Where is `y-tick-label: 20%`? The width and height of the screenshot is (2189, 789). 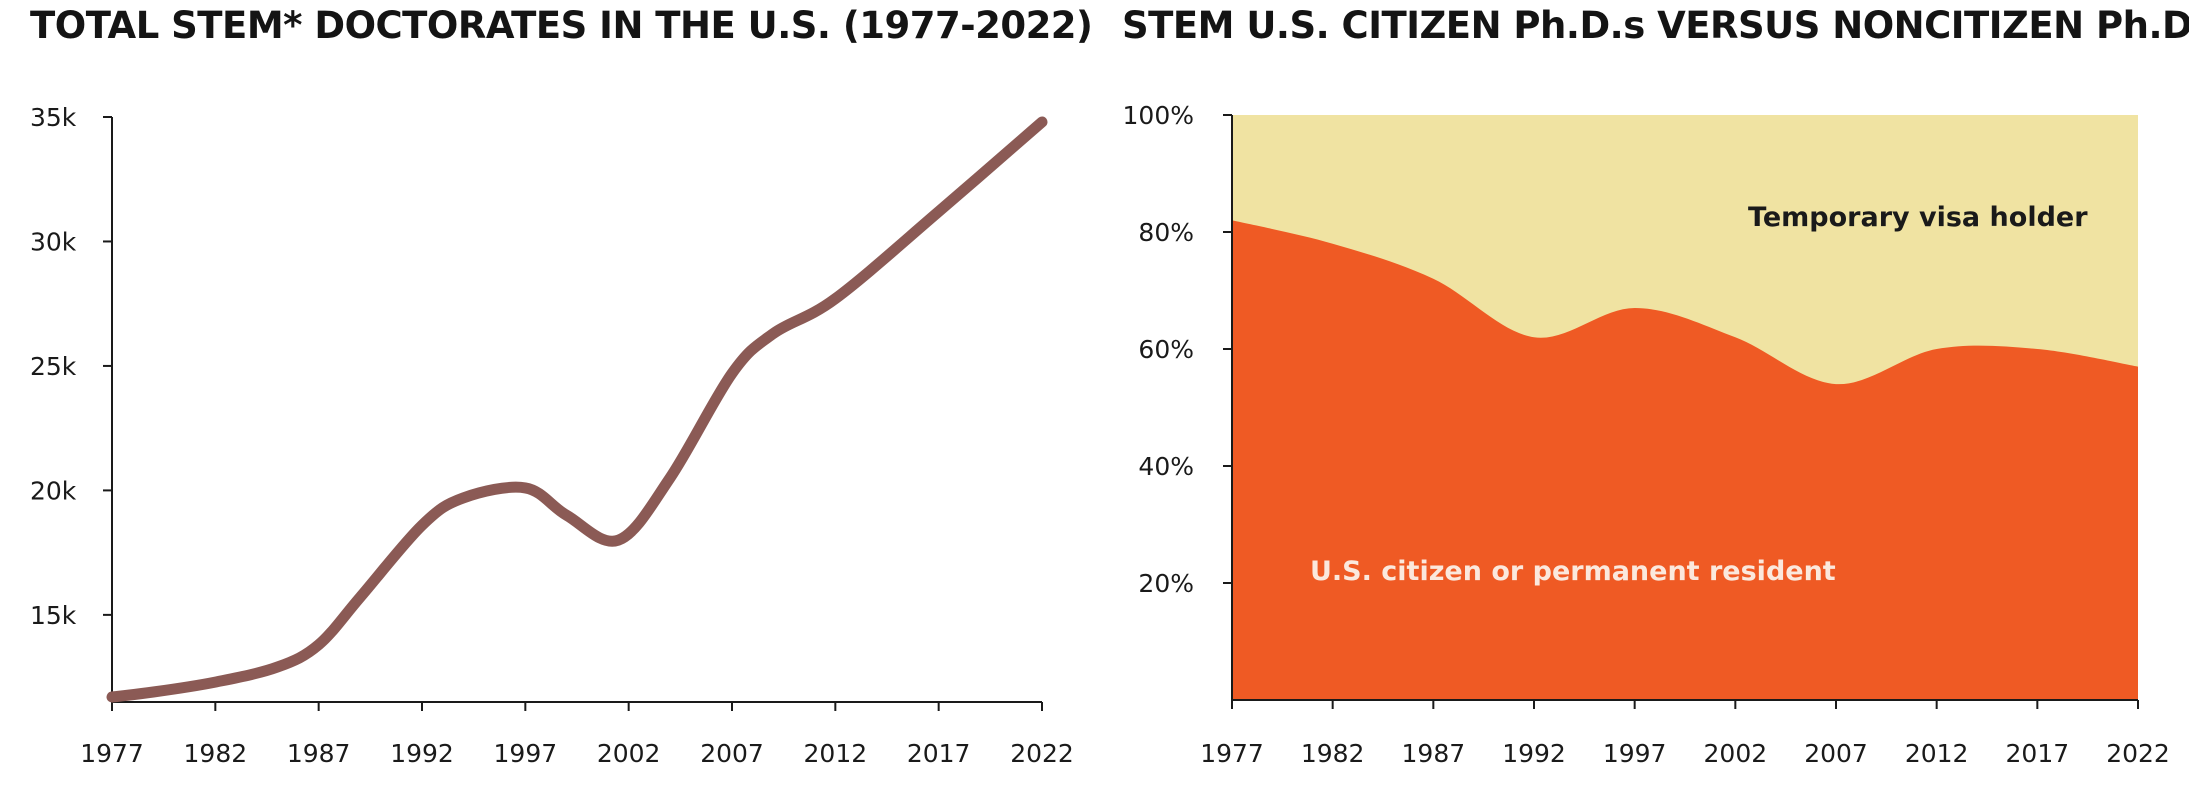
y-tick-label: 20% is located at coordinates (1166, 583).